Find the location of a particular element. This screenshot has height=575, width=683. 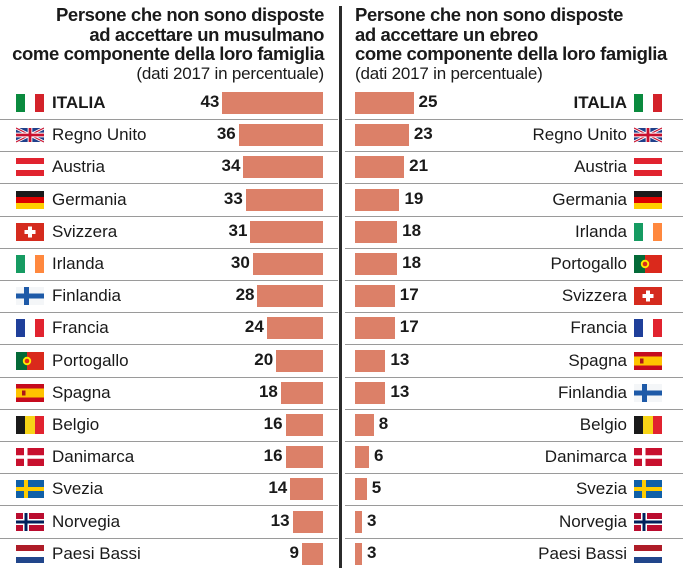

sweden-flag is located at coordinates (30, 489).